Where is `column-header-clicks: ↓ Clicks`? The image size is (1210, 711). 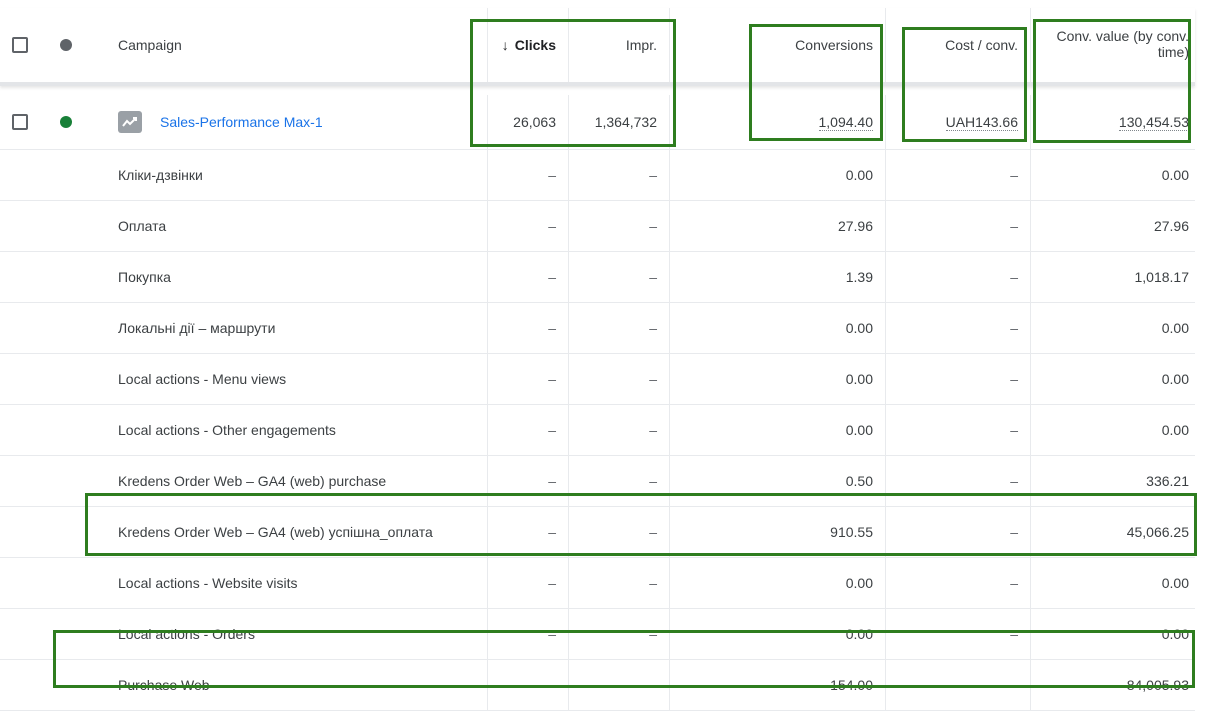 column-header-clicks: ↓ Clicks is located at coordinates (527, 45).